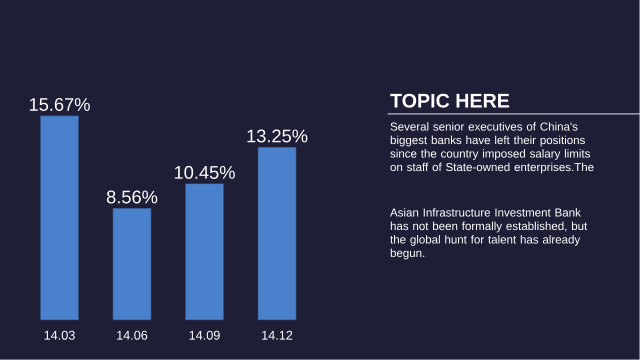 This screenshot has height=360, width=640. I want to click on data-label: 8.56%, so click(132, 197).